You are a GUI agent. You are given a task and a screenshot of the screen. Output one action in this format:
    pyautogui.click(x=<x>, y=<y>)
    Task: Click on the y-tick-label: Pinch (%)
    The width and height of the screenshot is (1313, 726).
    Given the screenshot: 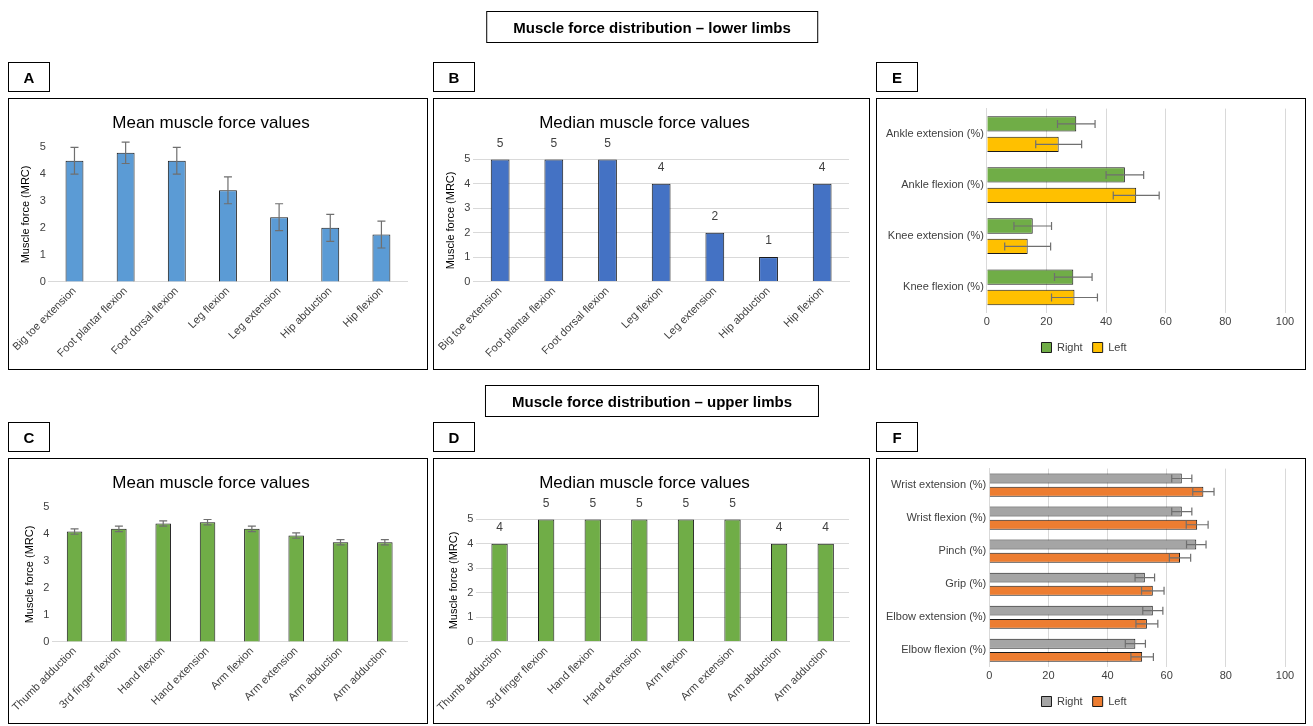 What is the action you would take?
    pyautogui.click(x=962, y=550)
    